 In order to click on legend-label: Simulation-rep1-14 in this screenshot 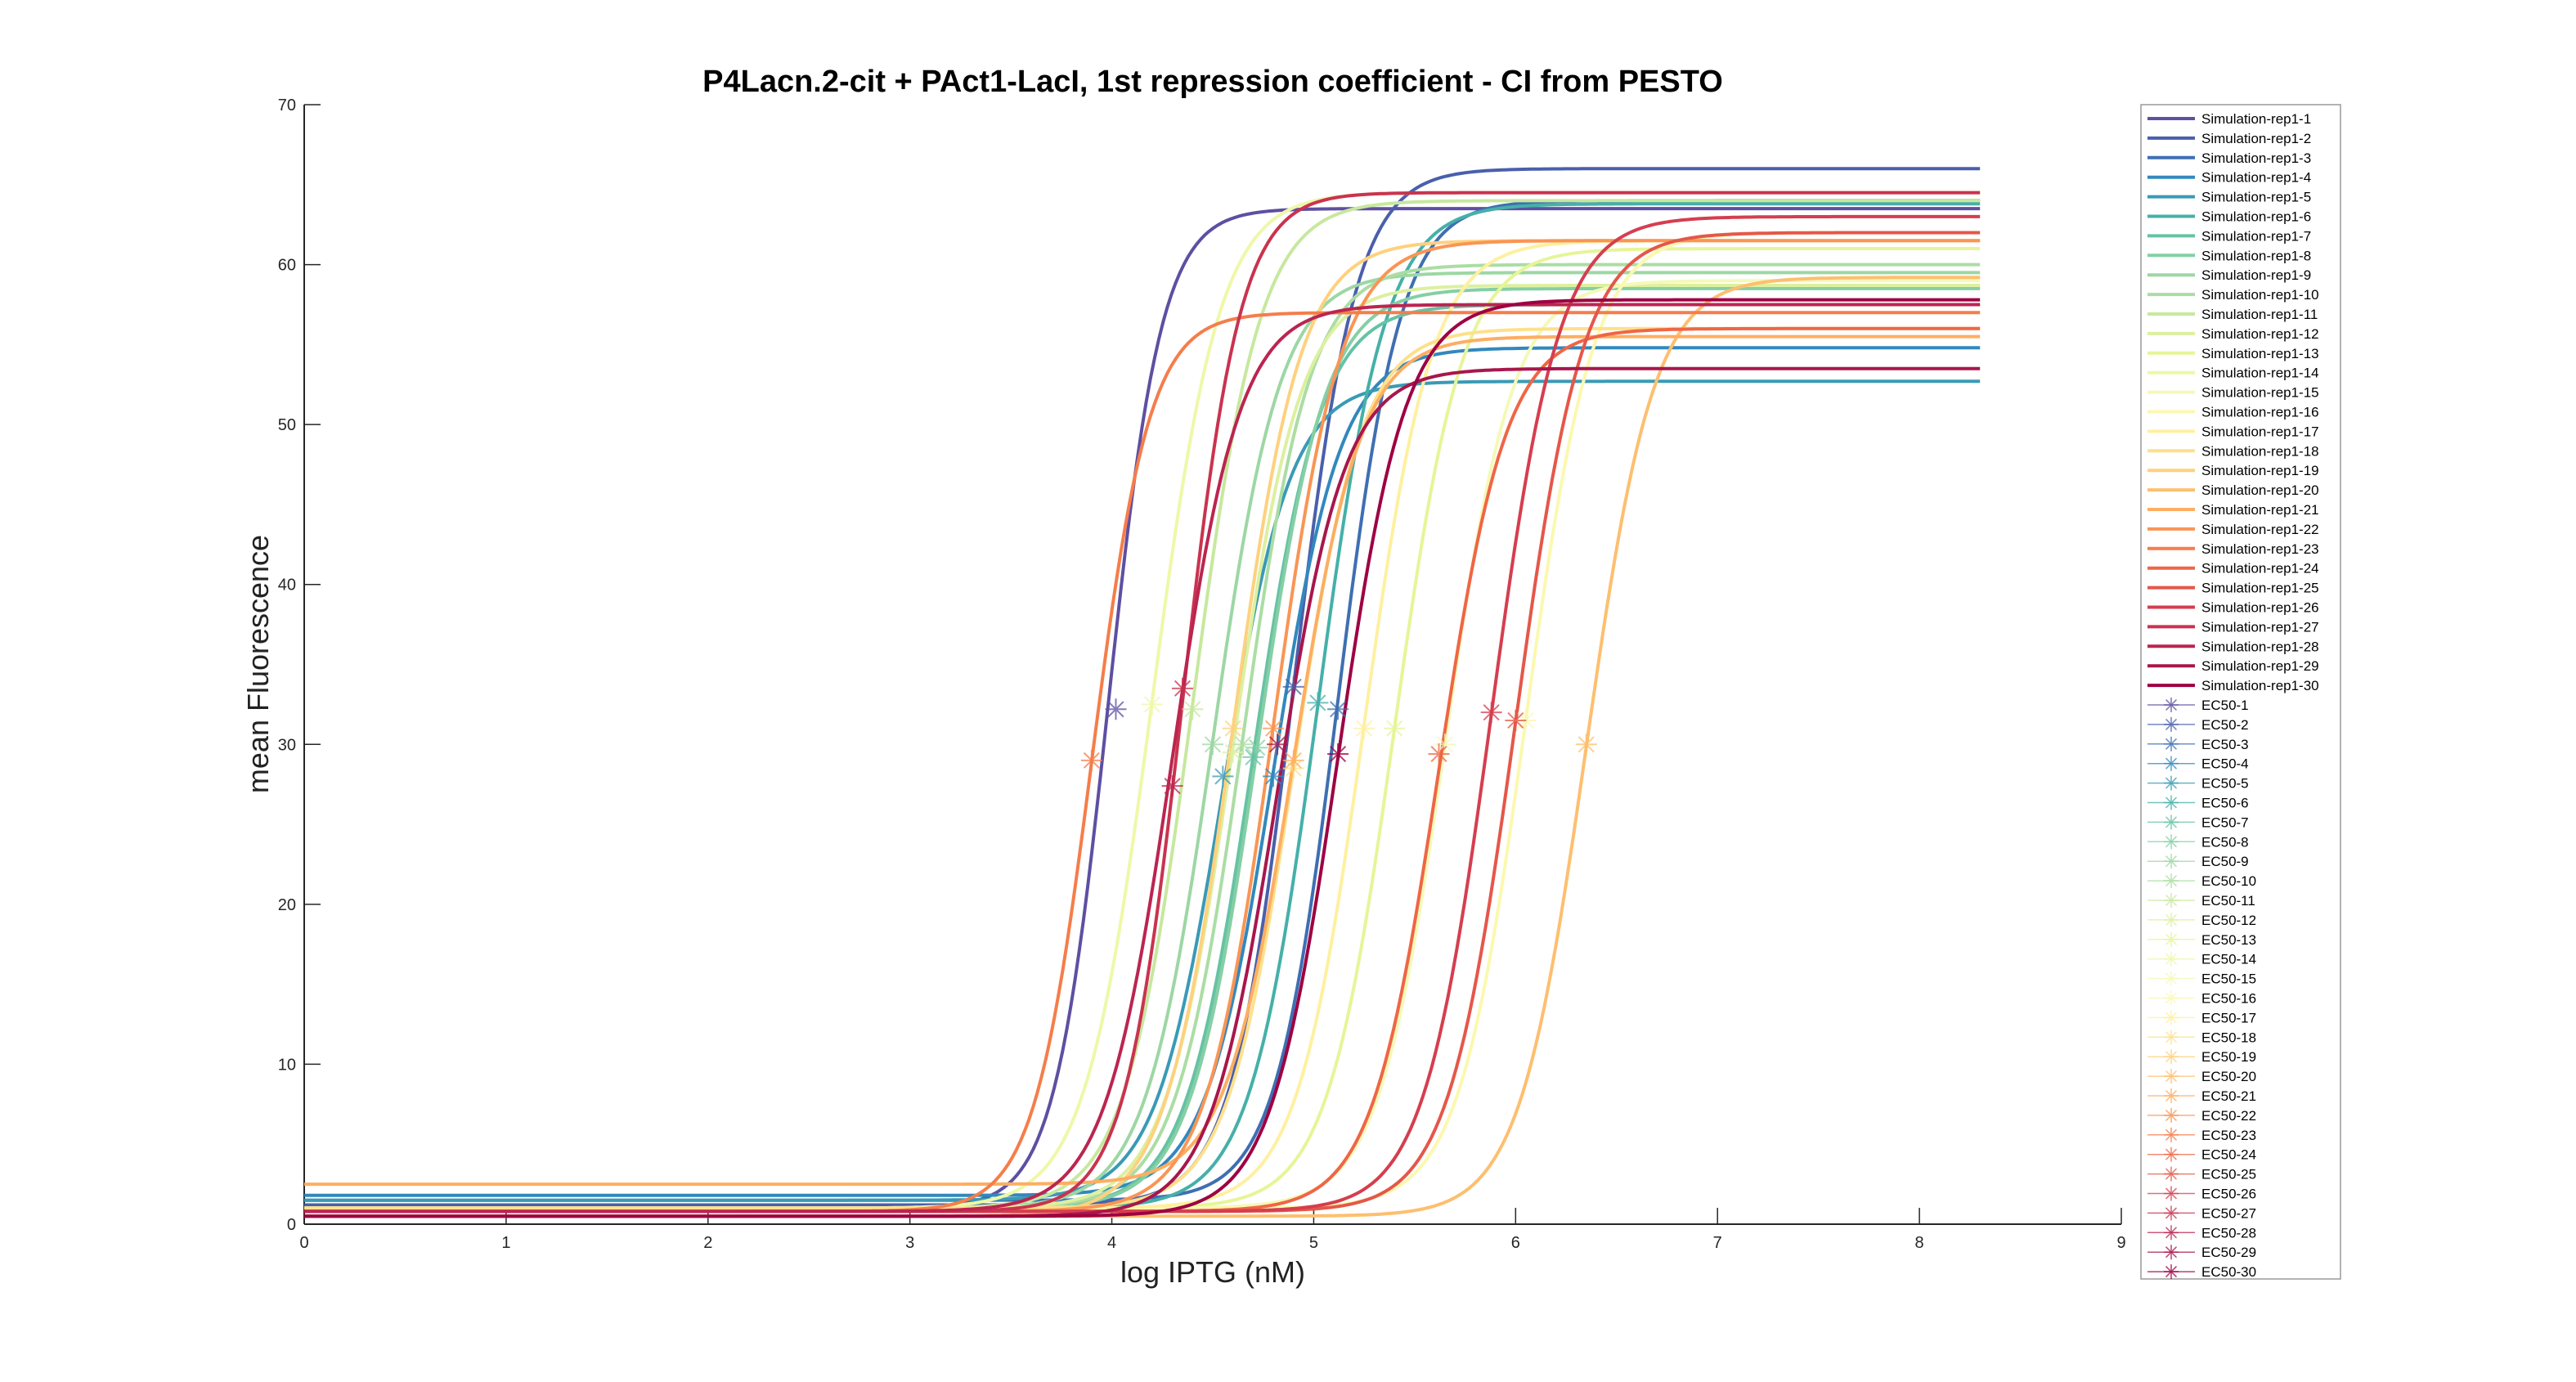, I will do `click(2260, 373)`.